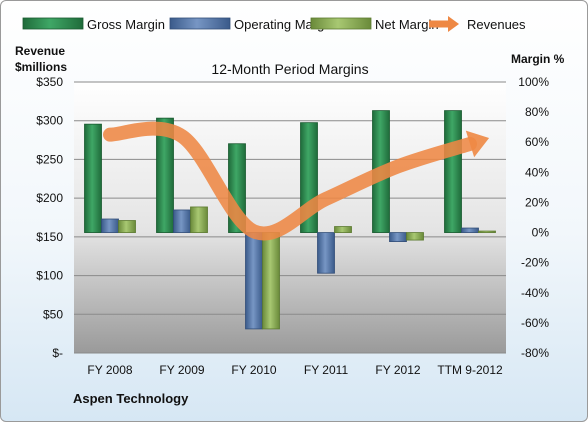 The width and height of the screenshot is (588, 422). I want to click on y-right-tick-label: 100%, so click(533, 82).